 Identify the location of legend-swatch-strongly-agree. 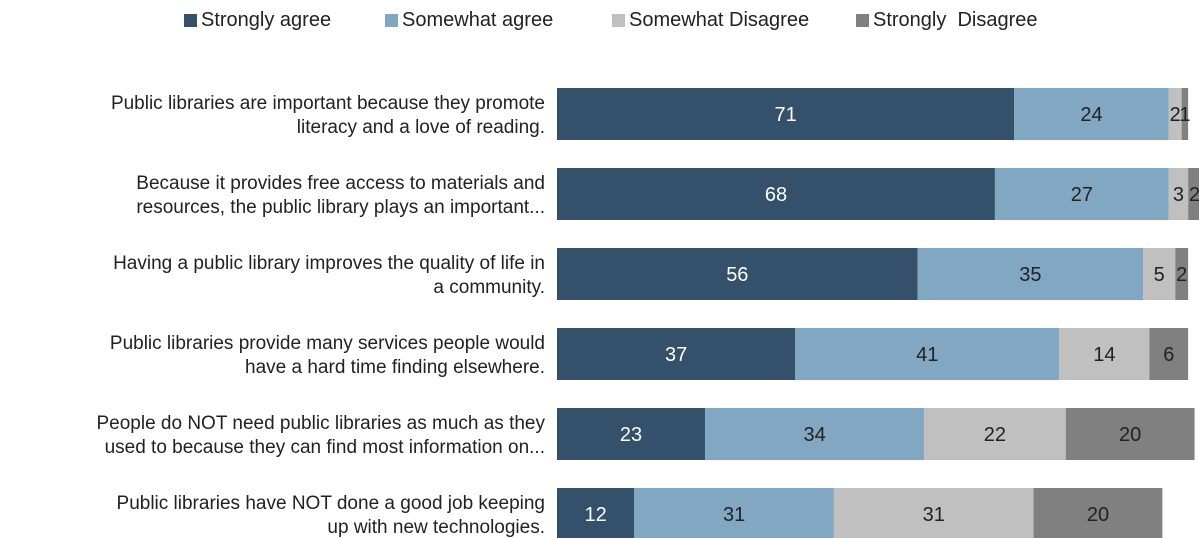
(190, 20).